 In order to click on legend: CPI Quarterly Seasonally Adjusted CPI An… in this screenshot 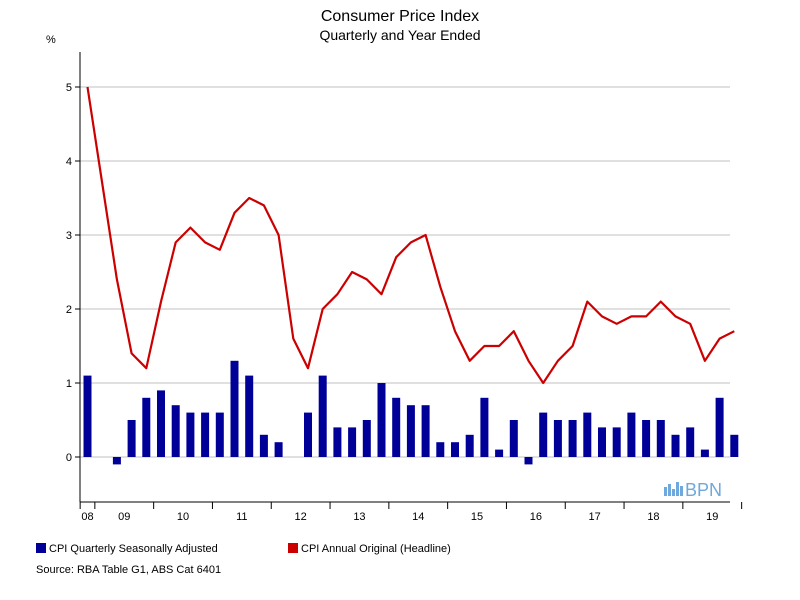, I will do `click(243, 549)`.